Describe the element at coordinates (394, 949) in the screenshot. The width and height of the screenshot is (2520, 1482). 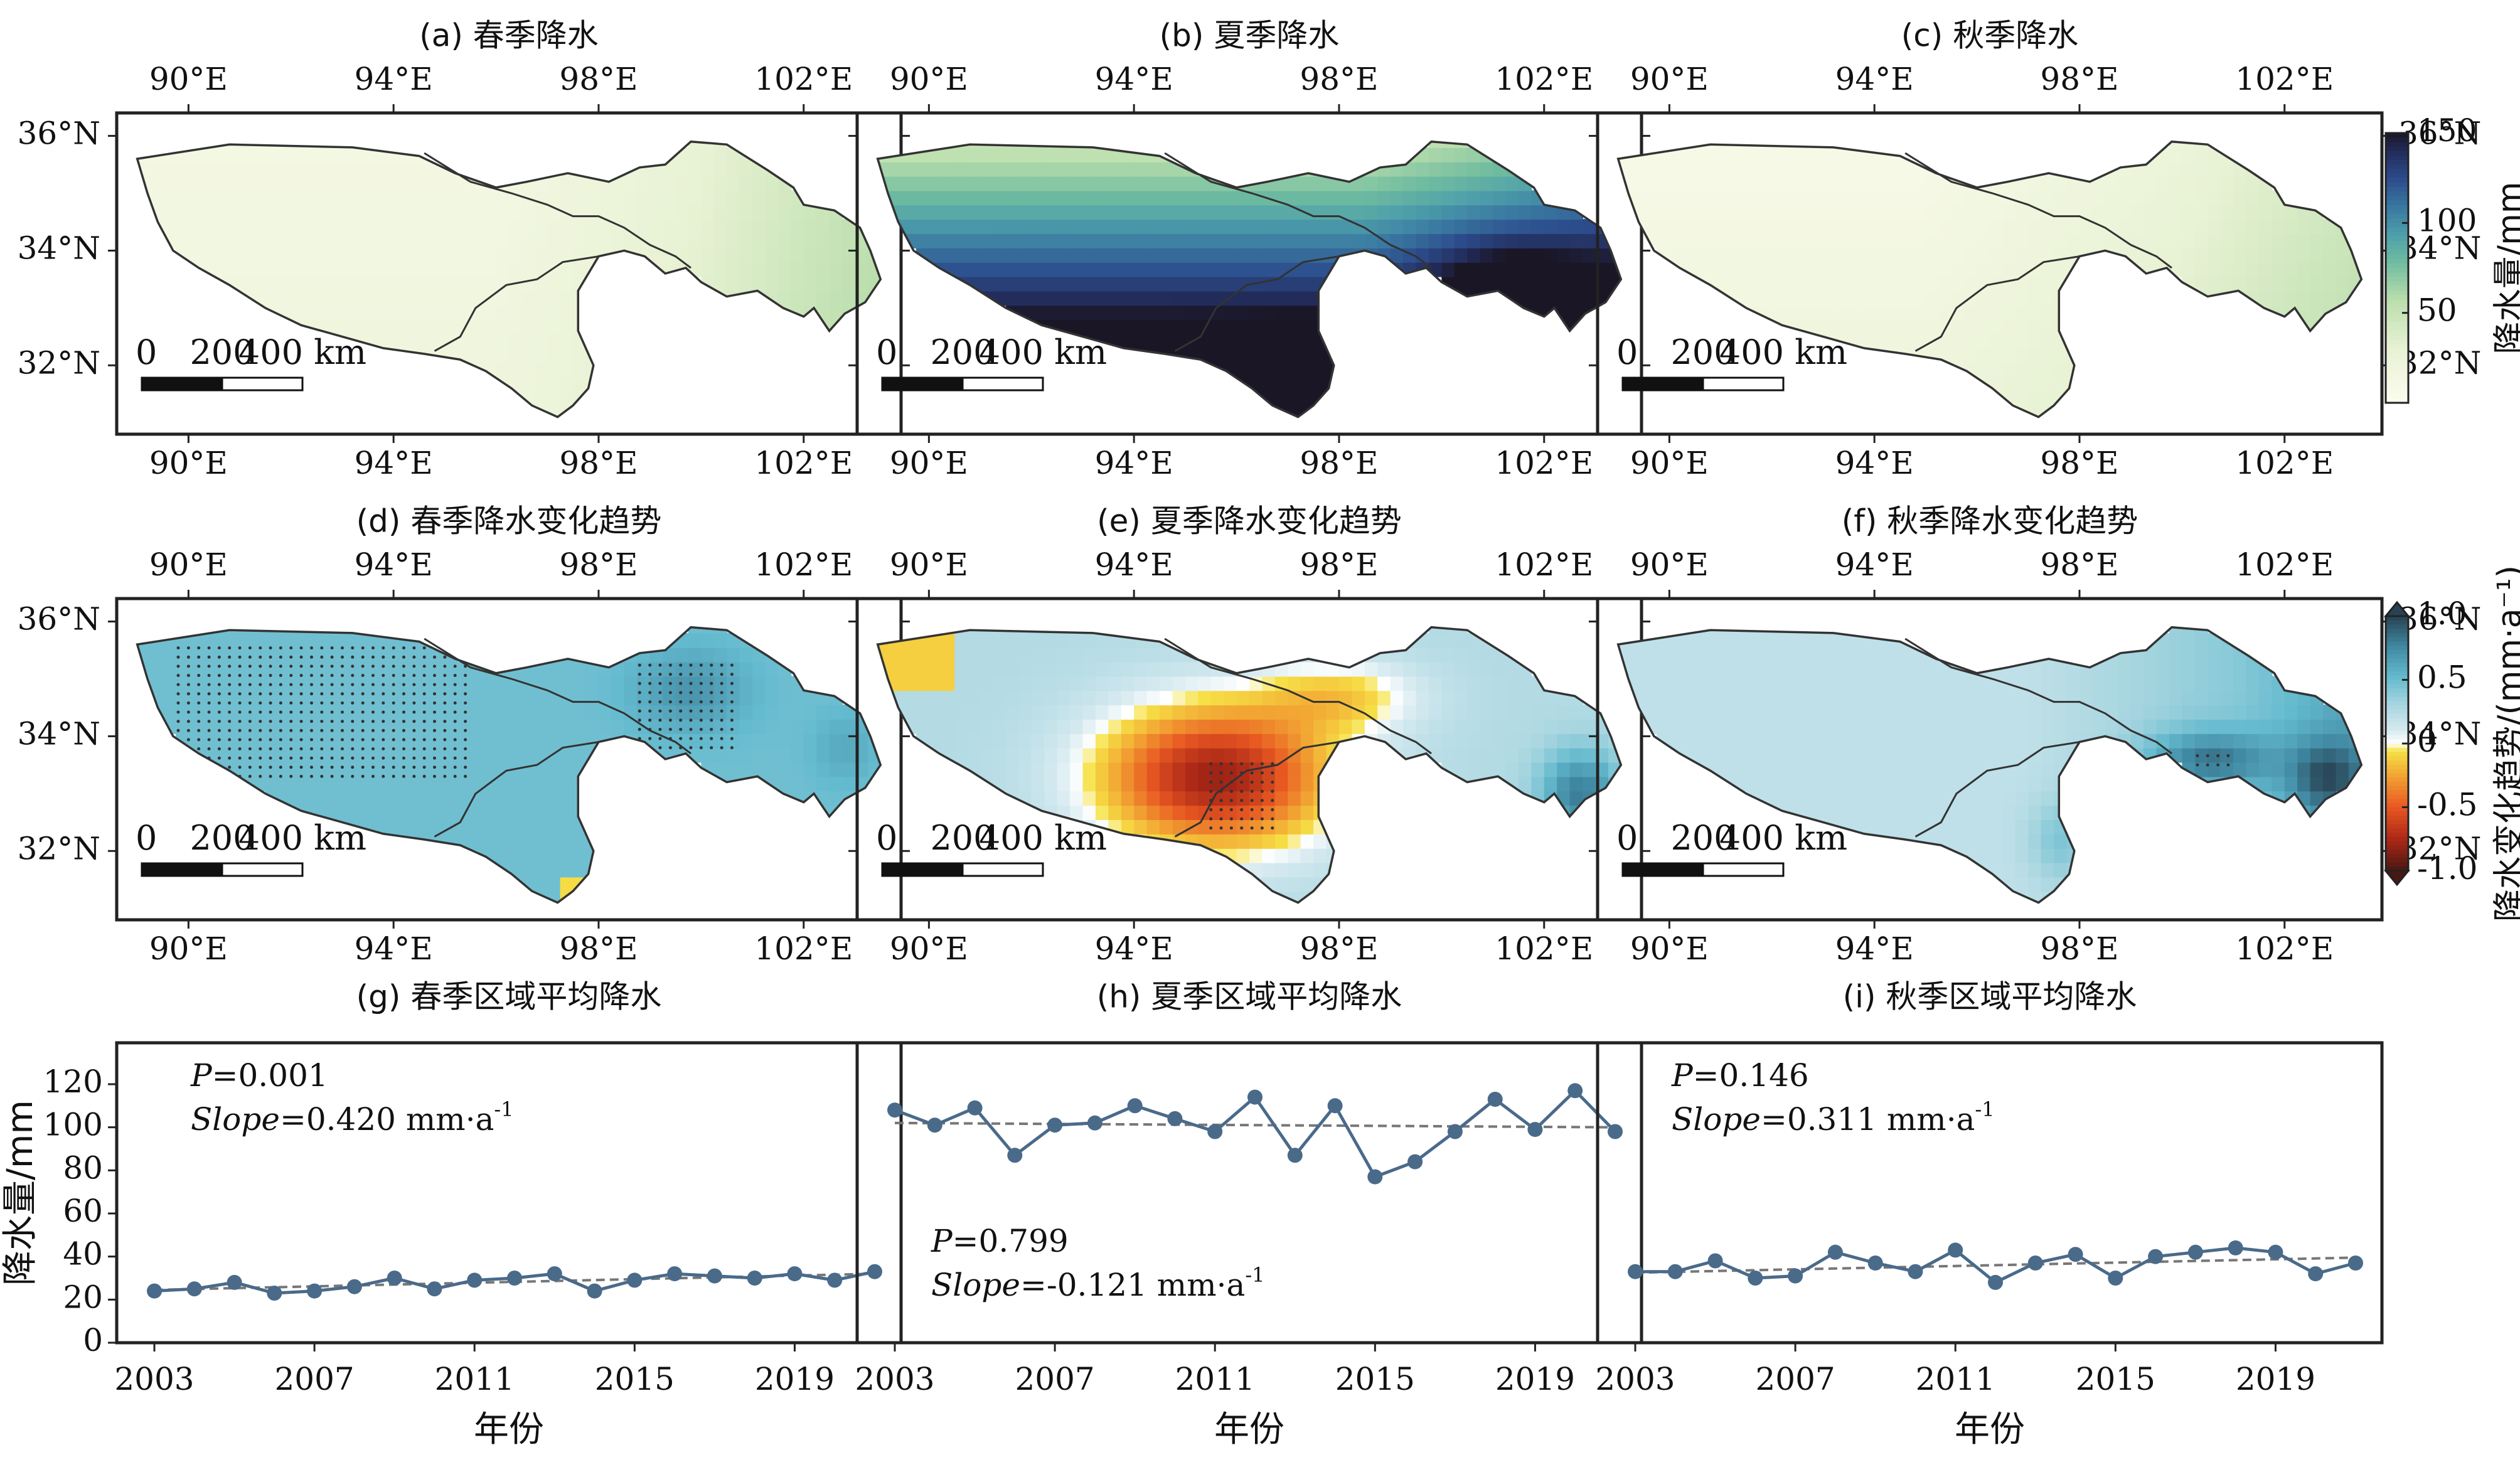
I see `lon-tick-label: 94°E` at that location.